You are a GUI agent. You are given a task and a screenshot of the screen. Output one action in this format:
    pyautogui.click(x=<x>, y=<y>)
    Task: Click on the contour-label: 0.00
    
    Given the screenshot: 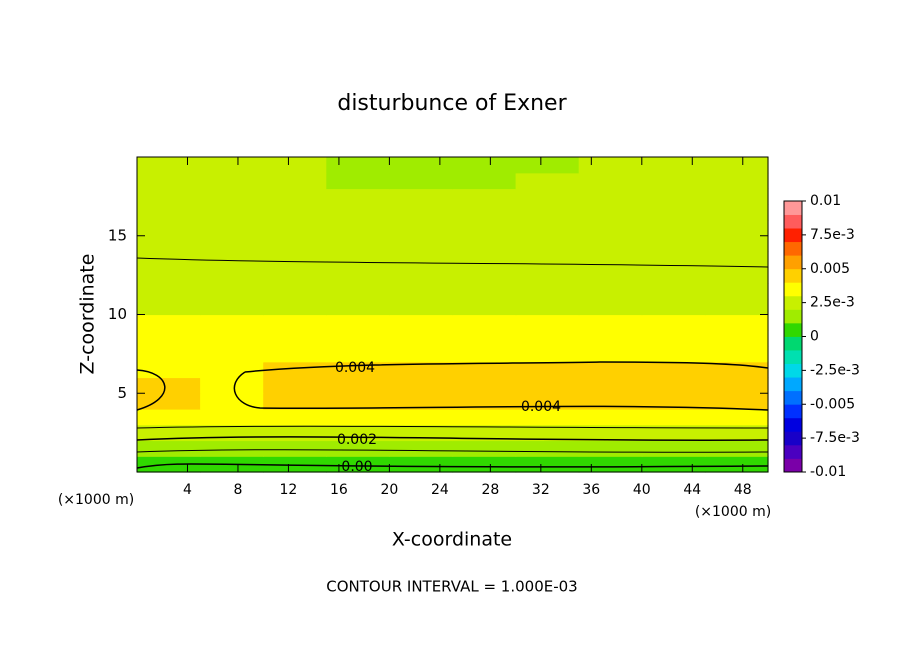 What is the action you would take?
    pyautogui.click(x=356, y=467)
    